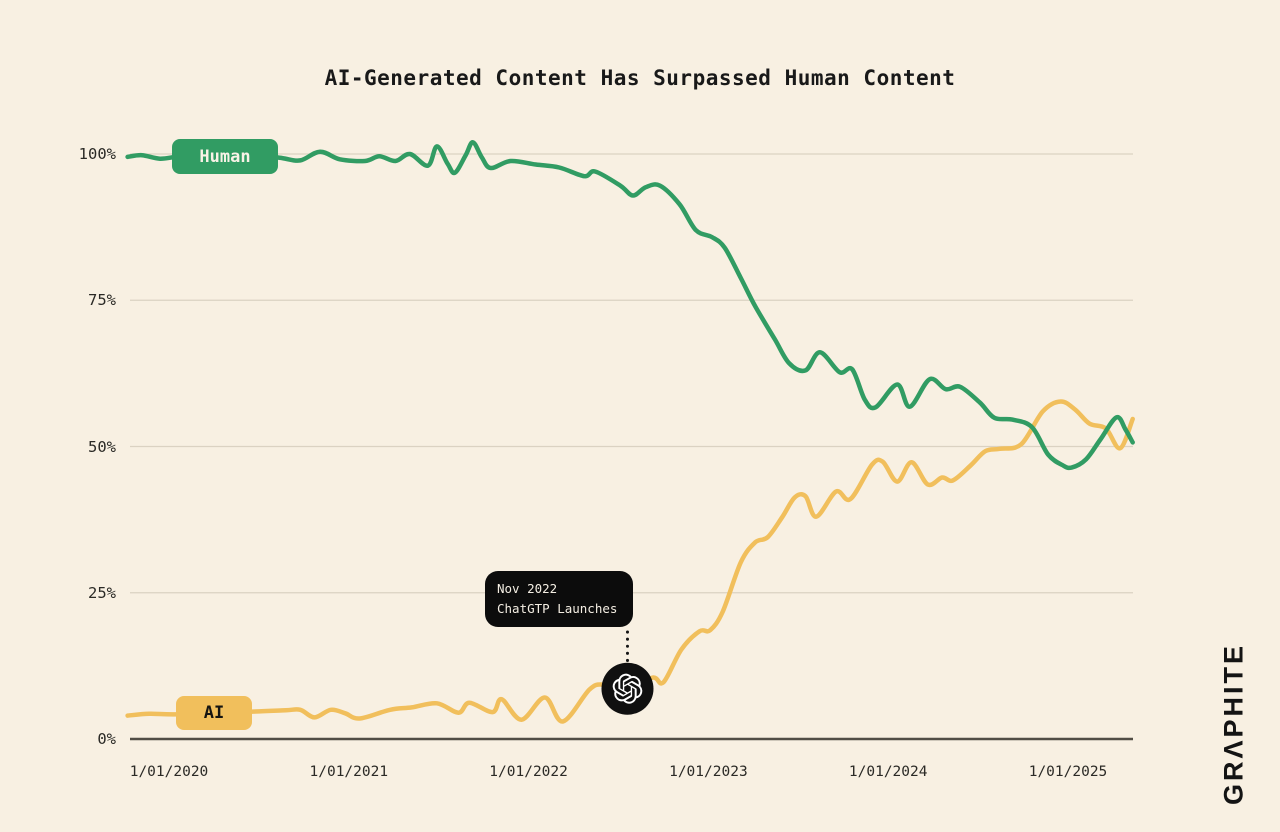  Describe the element at coordinates (102, 592) in the screenshot. I see `y-tick-label: 25%` at that location.